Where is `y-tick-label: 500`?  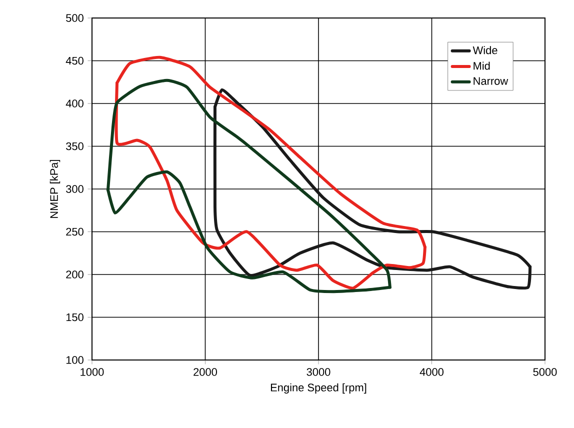
y-tick-label: 500 is located at coordinates (75, 18).